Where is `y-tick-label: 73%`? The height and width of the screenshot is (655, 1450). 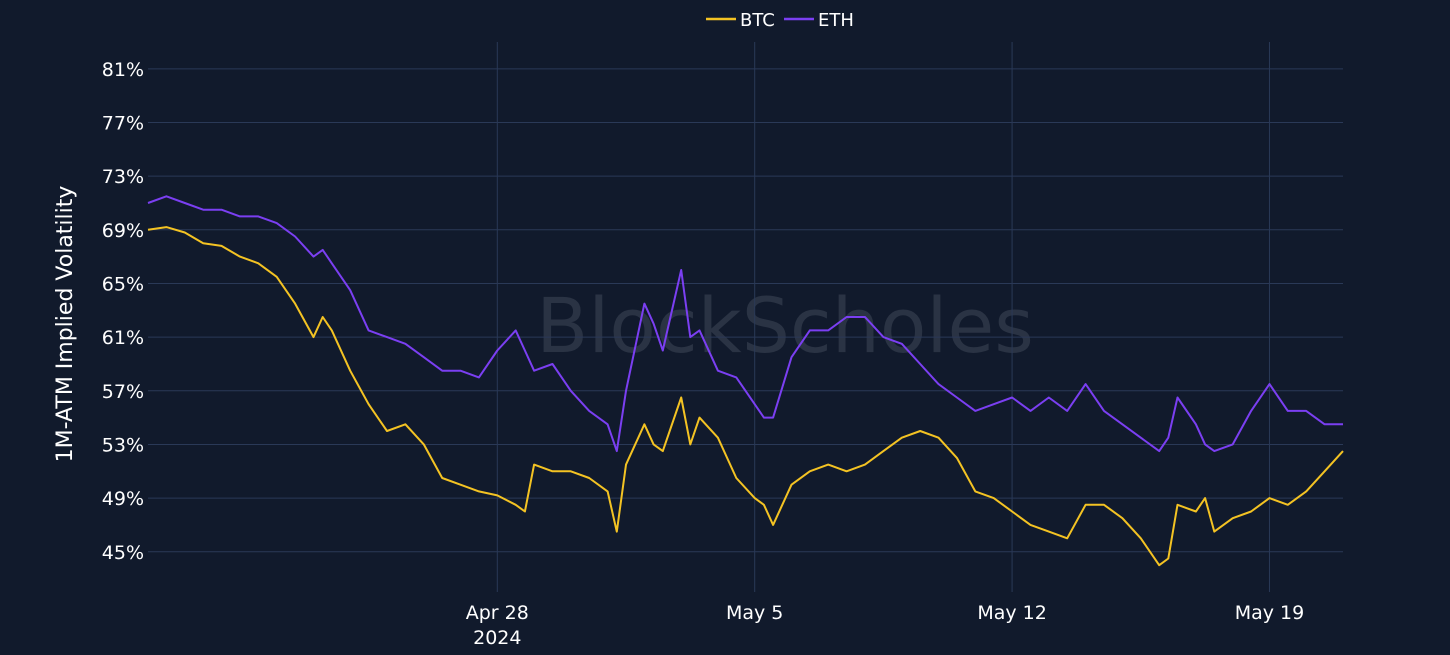
y-tick-label: 73% is located at coordinates (123, 177).